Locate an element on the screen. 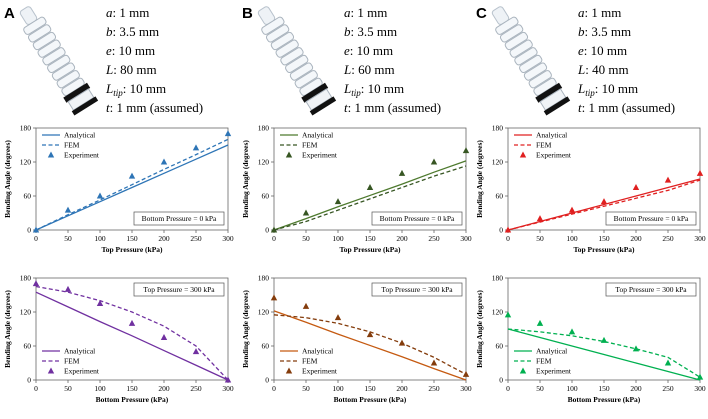 Image resolution: width=708 pixels, height=419 pixels. parameter: t: 1 mm (assumed) is located at coordinates (626, 107).